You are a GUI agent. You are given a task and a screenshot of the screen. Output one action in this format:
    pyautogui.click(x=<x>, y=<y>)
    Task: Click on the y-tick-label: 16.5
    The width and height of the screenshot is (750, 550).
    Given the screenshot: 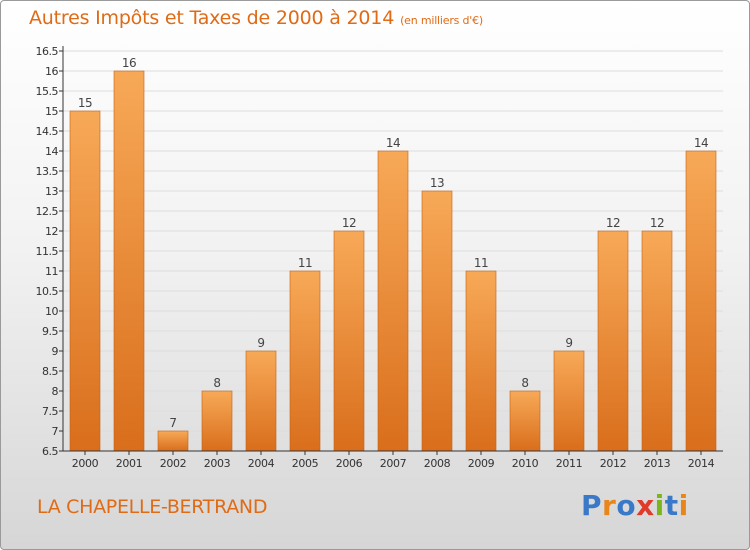 What is the action you would take?
    pyautogui.click(x=47, y=51)
    